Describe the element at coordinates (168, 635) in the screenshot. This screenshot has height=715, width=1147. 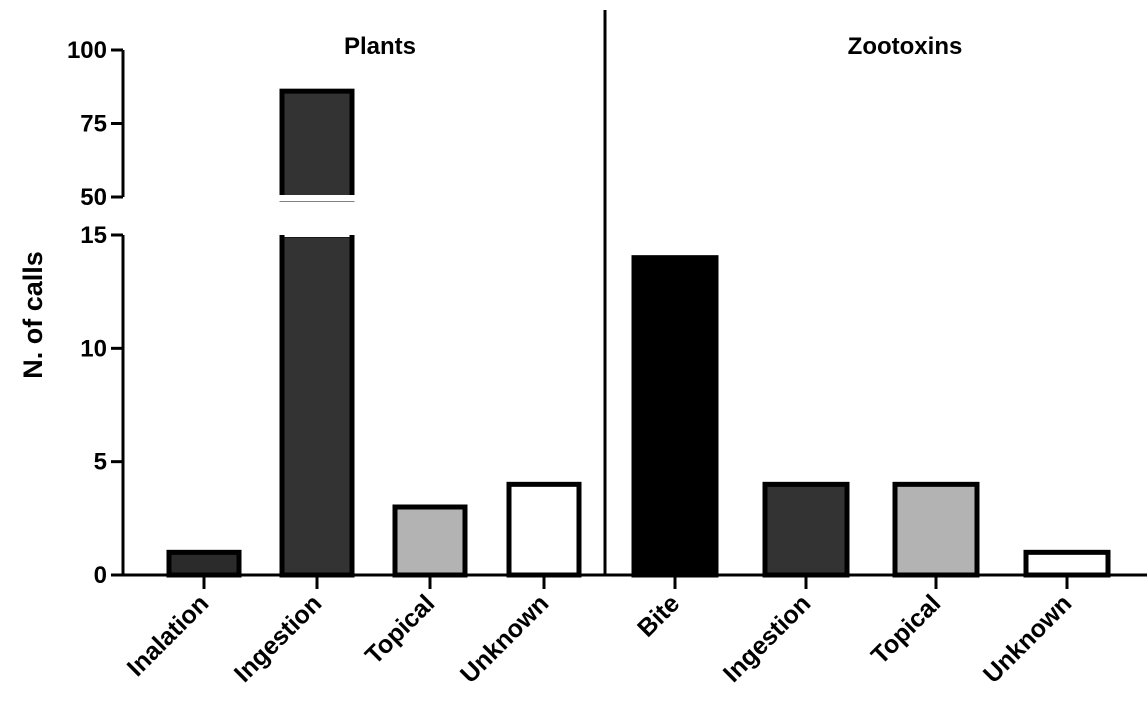
I see `x-tick-label: Inalation` at that location.